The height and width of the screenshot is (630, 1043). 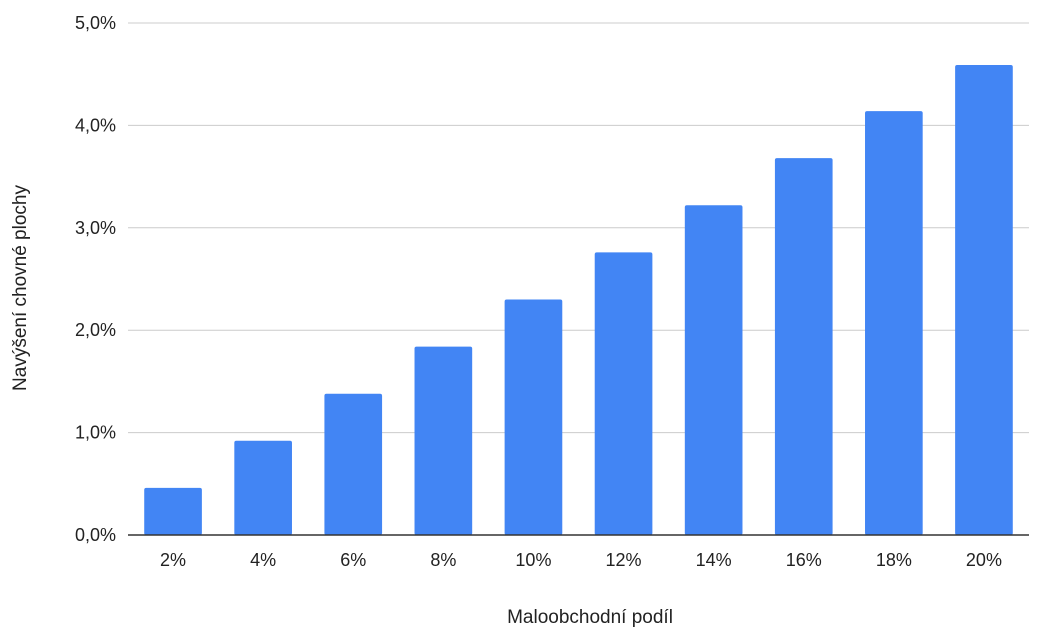 What do you see at coordinates (20, 288) in the screenshot?
I see `y-axis-title: Navýšení chovné plochy` at bounding box center [20, 288].